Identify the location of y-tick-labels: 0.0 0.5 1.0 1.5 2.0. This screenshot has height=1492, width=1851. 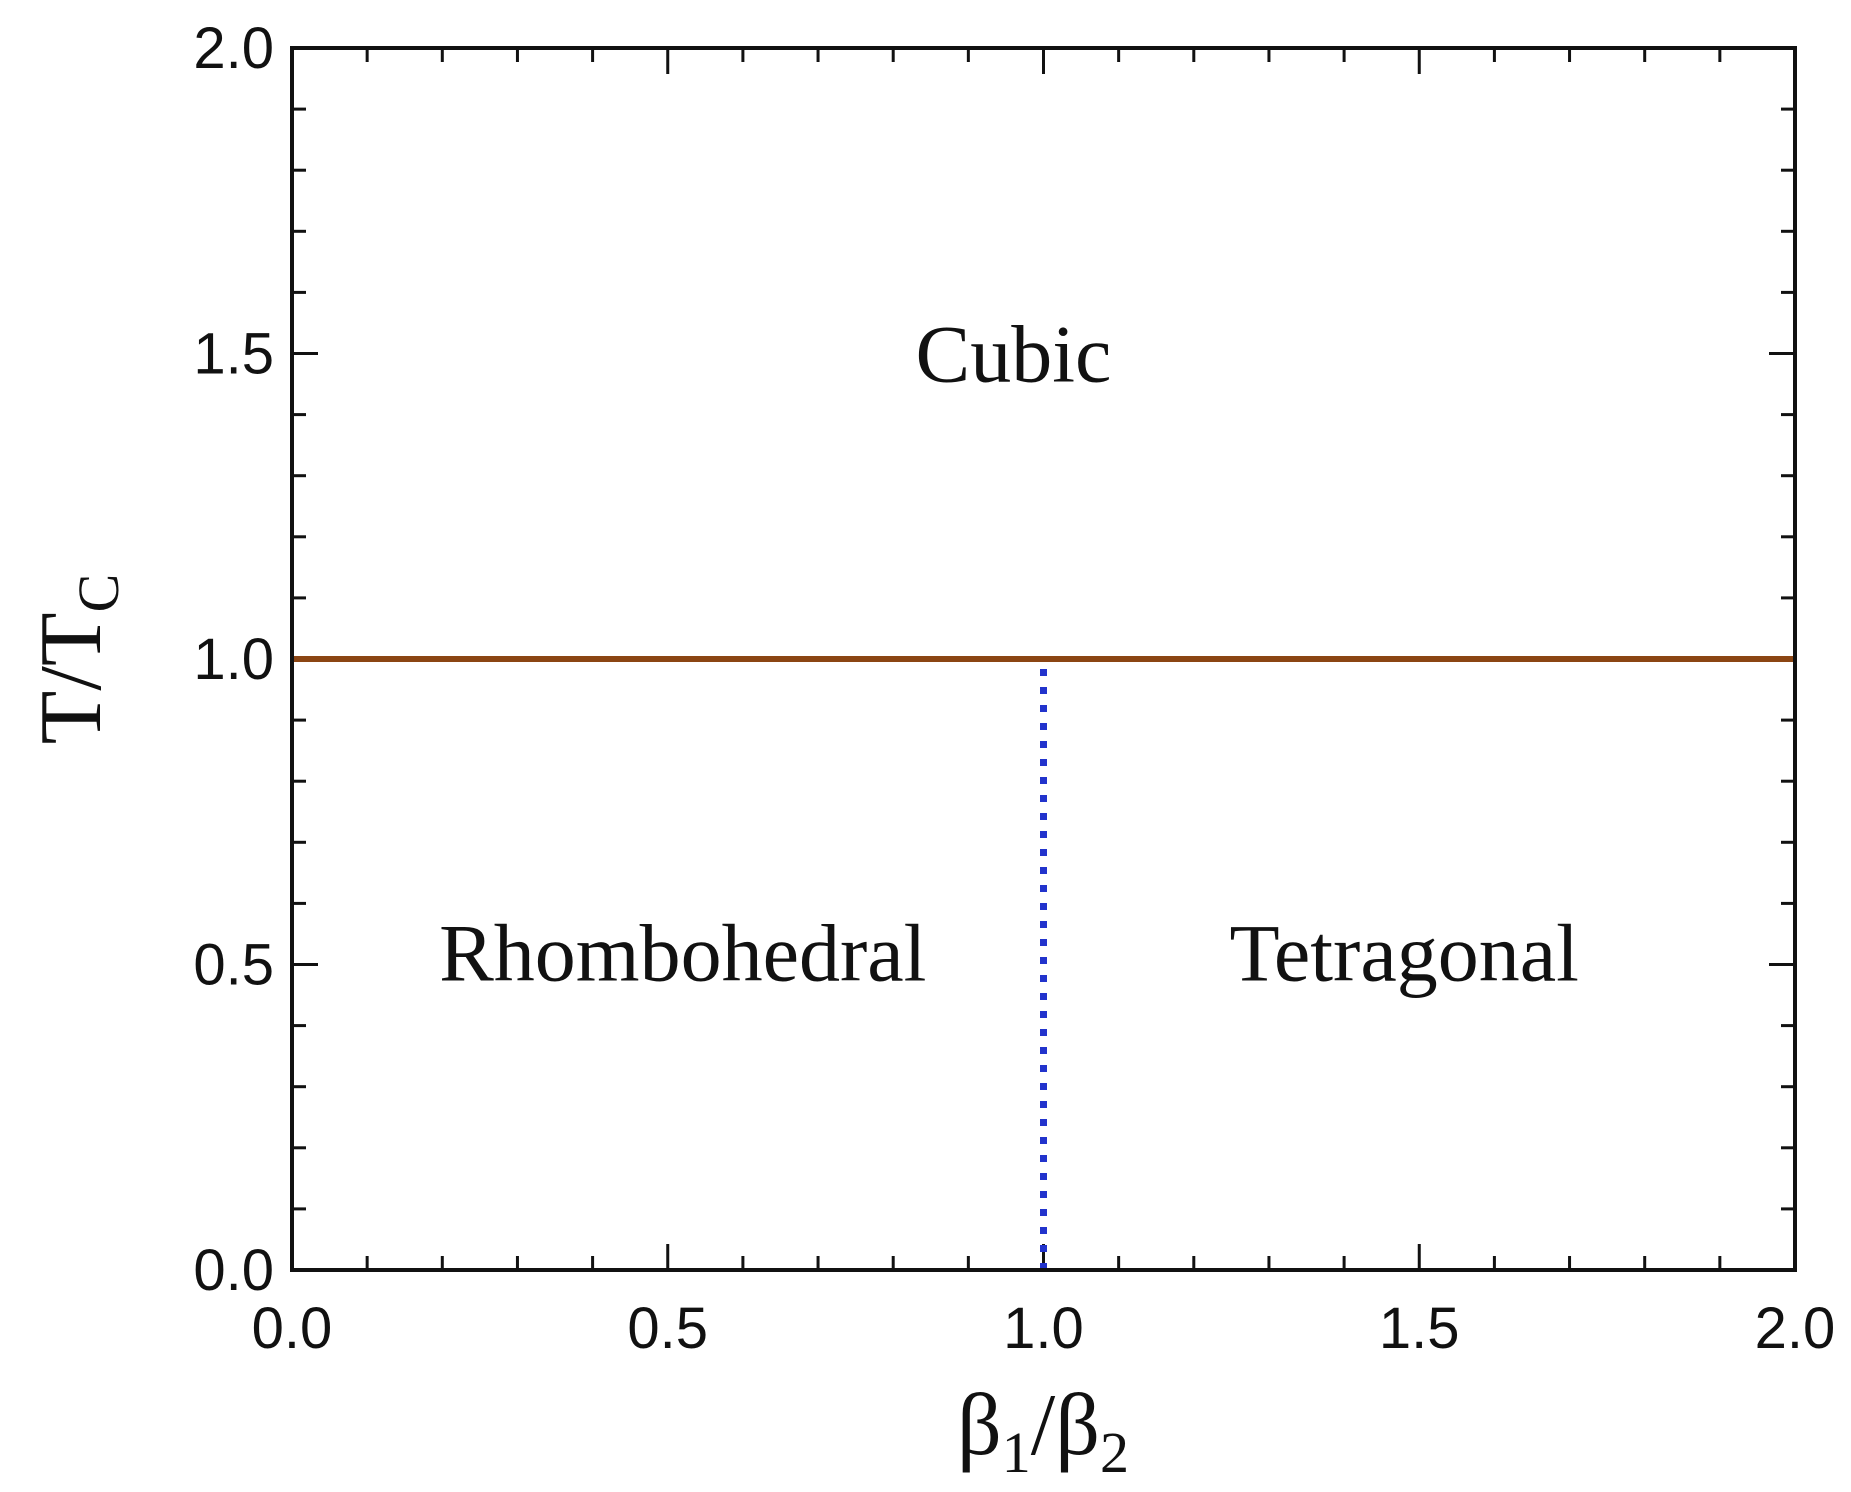
(233, 659).